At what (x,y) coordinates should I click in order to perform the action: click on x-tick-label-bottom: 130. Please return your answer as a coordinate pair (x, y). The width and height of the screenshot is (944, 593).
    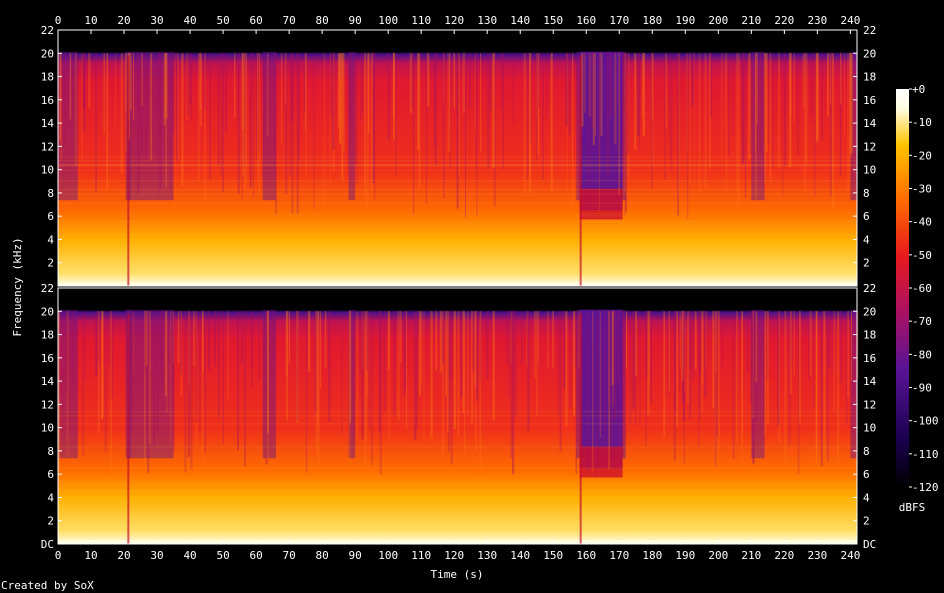
    Looking at the image, I should click on (487, 555).